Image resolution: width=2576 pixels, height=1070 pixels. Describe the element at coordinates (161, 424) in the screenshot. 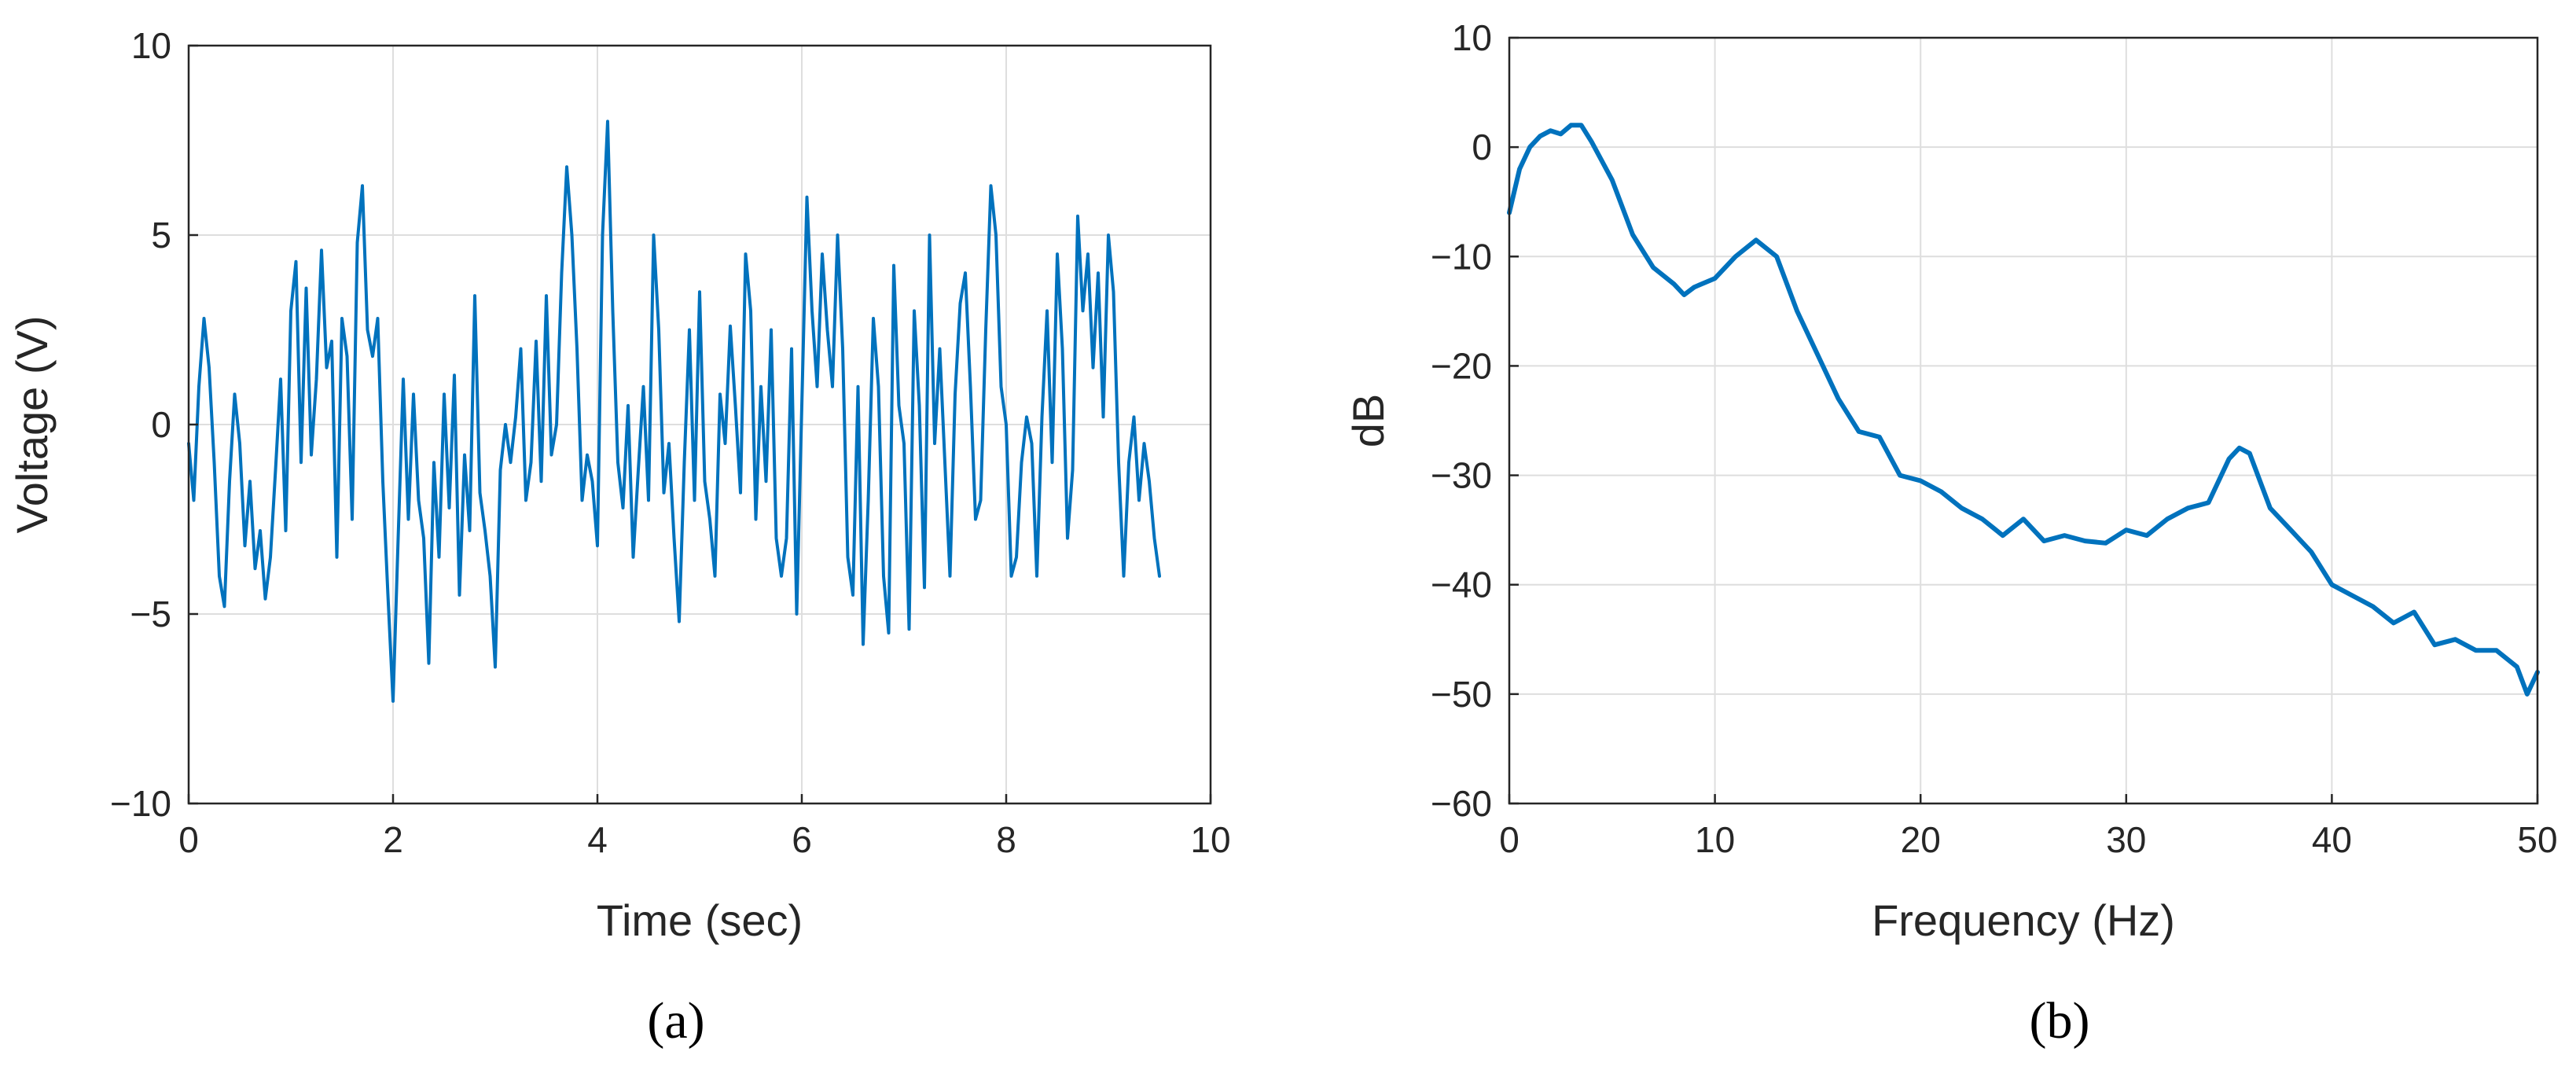

I see `panel-a-y-tick-label-2: 0` at that location.